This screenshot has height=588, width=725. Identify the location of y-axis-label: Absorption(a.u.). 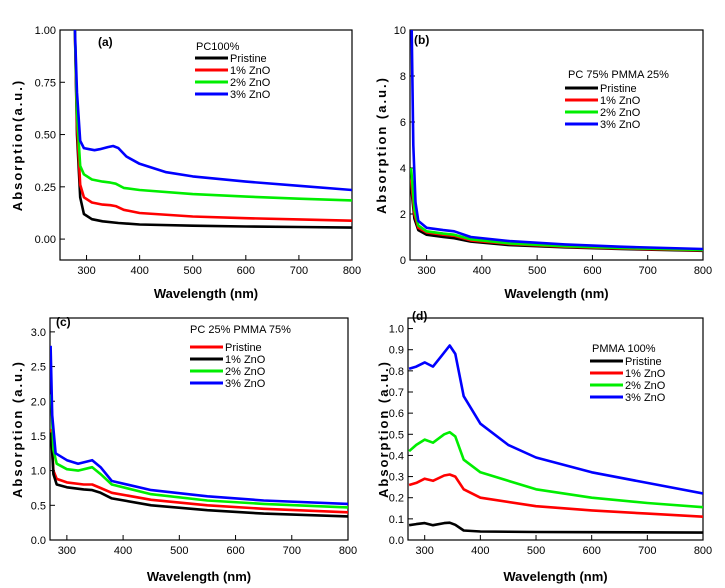
(17, 145).